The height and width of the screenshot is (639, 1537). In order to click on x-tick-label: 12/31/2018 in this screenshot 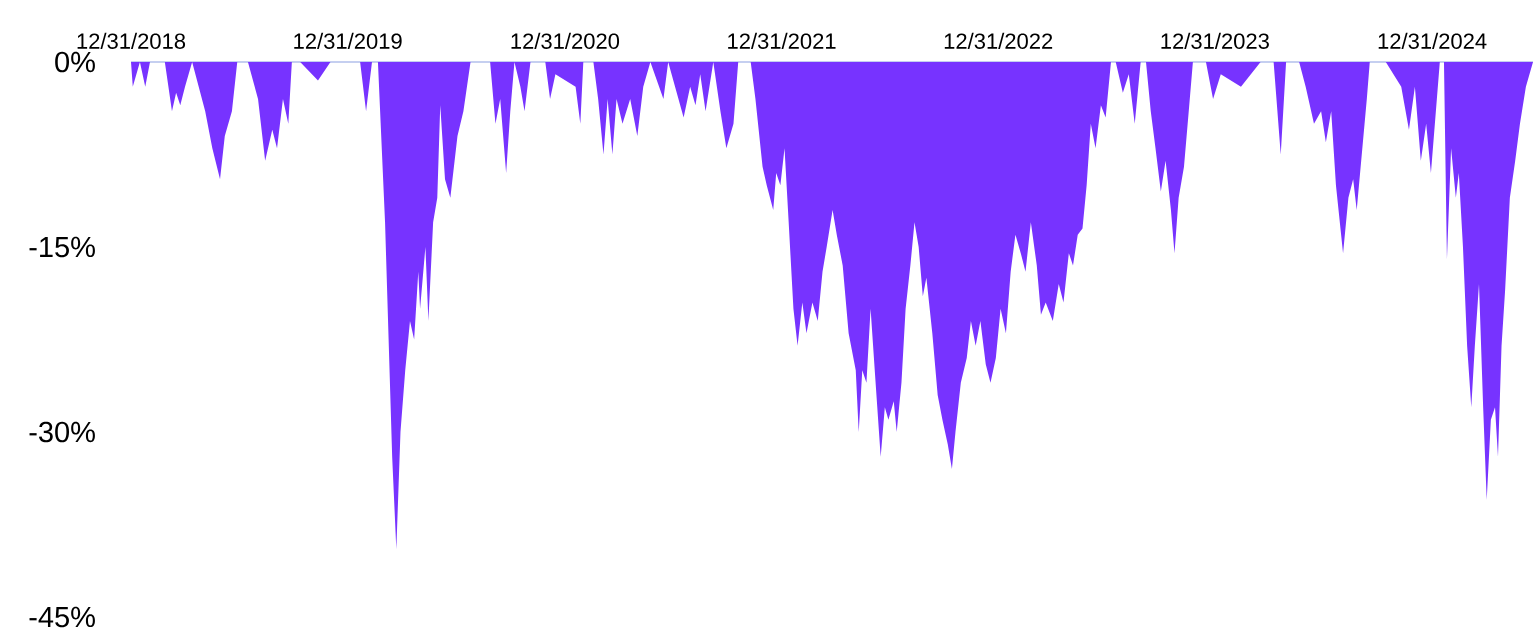, I will do `click(131, 40)`.